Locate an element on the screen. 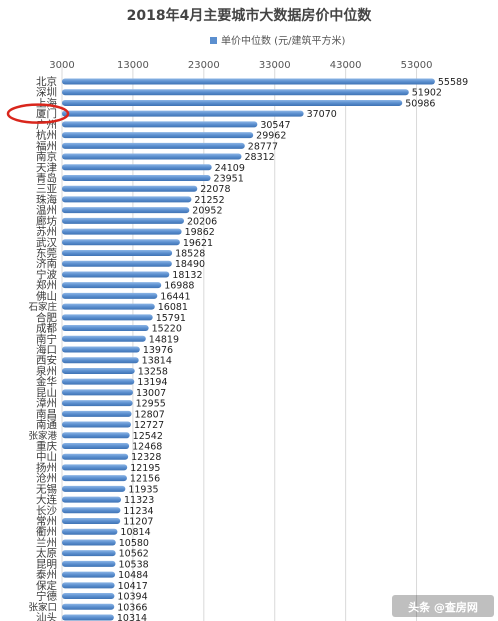 The height and width of the screenshot is (621, 498). value-label: 18132 is located at coordinates (187, 275).